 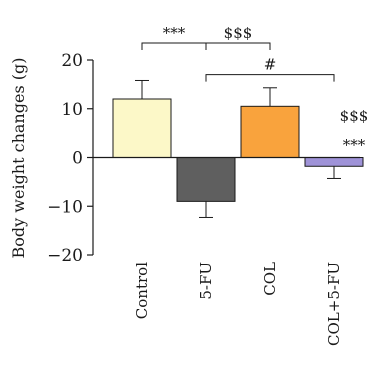 I want to click on y-tick-label: 0, so click(x=77, y=159).